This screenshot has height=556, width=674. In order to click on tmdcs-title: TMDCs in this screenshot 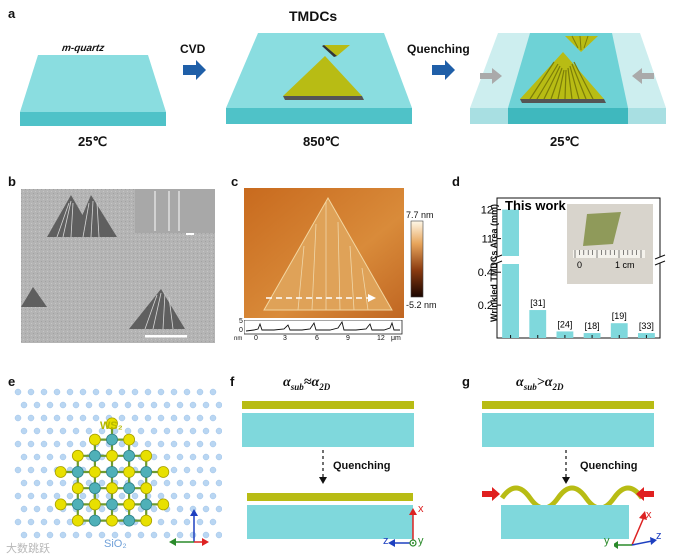, I will do `click(313, 16)`.